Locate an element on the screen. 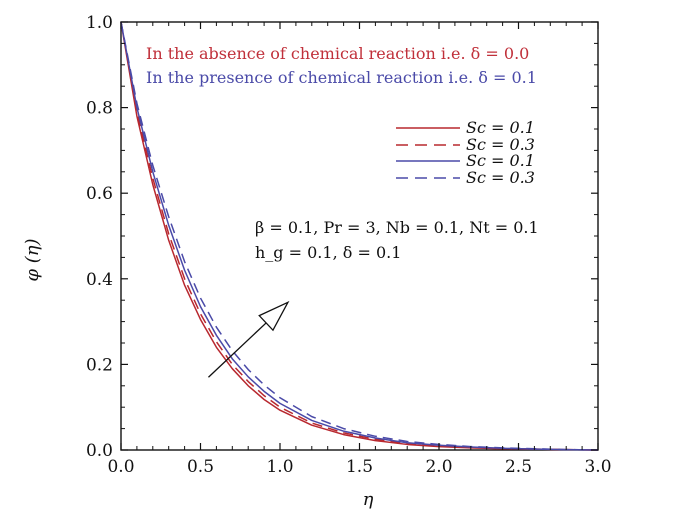 This screenshot has width=700, height=521. y-axis-label: φ (η) is located at coordinates (32, 259).